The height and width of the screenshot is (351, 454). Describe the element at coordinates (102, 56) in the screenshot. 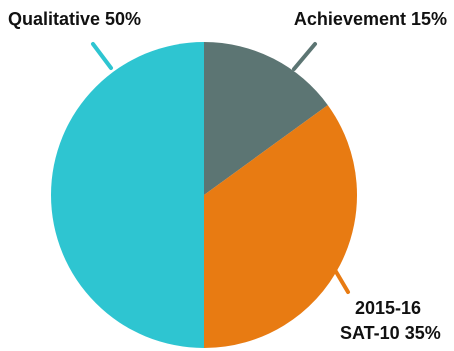

I see `leader-line-qualitative` at that location.